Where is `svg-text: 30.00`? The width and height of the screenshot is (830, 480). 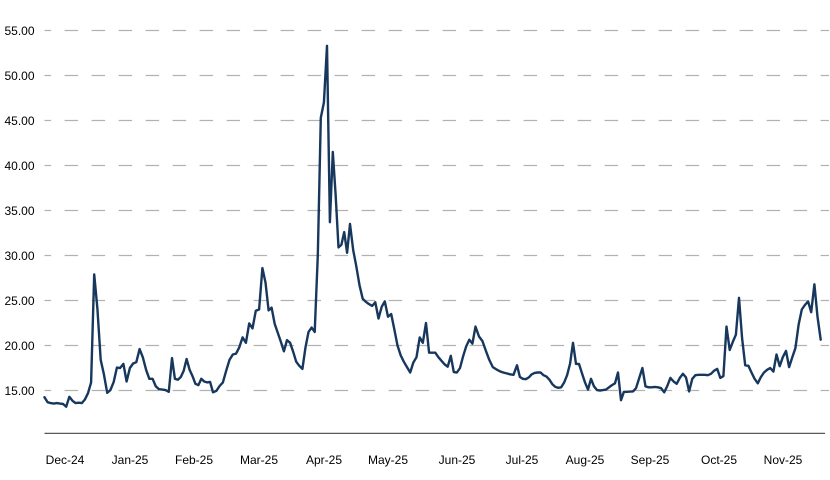 svg-text: 30.00 is located at coordinates (19, 256).